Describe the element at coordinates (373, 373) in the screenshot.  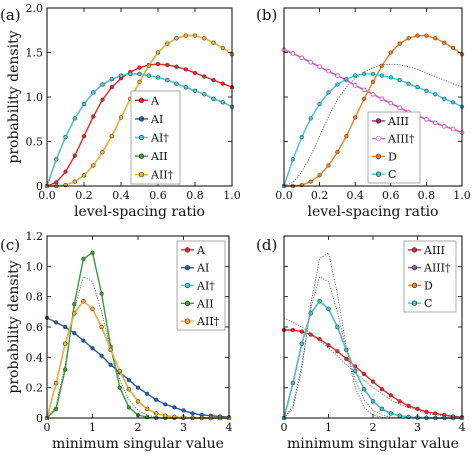
I see `series-line-AIII` at that location.